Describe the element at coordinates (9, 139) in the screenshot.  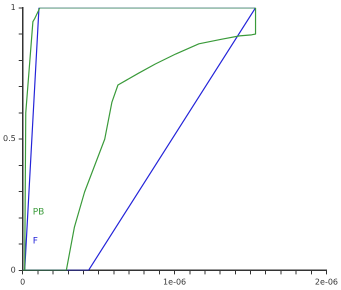
I see `y-tick-label: 0.5` at that location.